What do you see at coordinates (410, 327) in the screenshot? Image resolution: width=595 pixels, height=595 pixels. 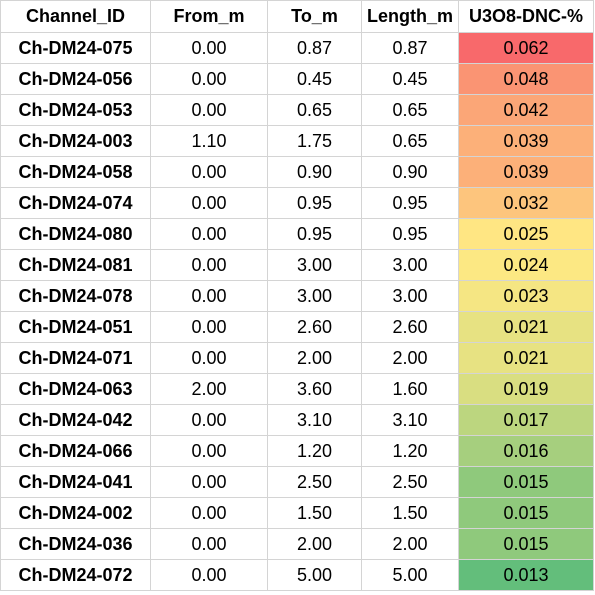 I see `length-m-cell: 2.60` at bounding box center [410, 327].